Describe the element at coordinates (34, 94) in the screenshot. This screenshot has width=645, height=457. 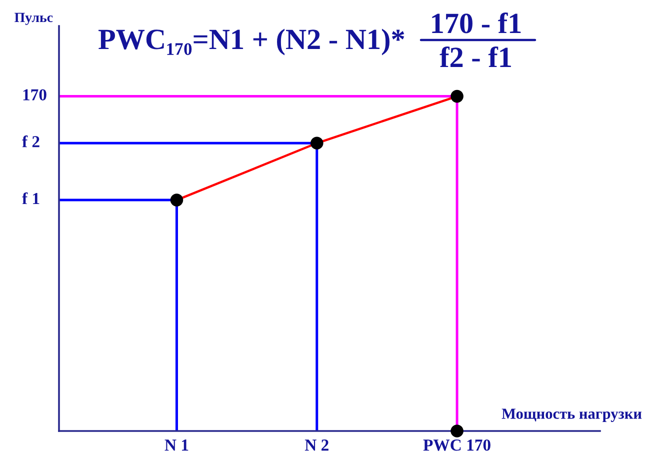
I see `text: 170` at that location.